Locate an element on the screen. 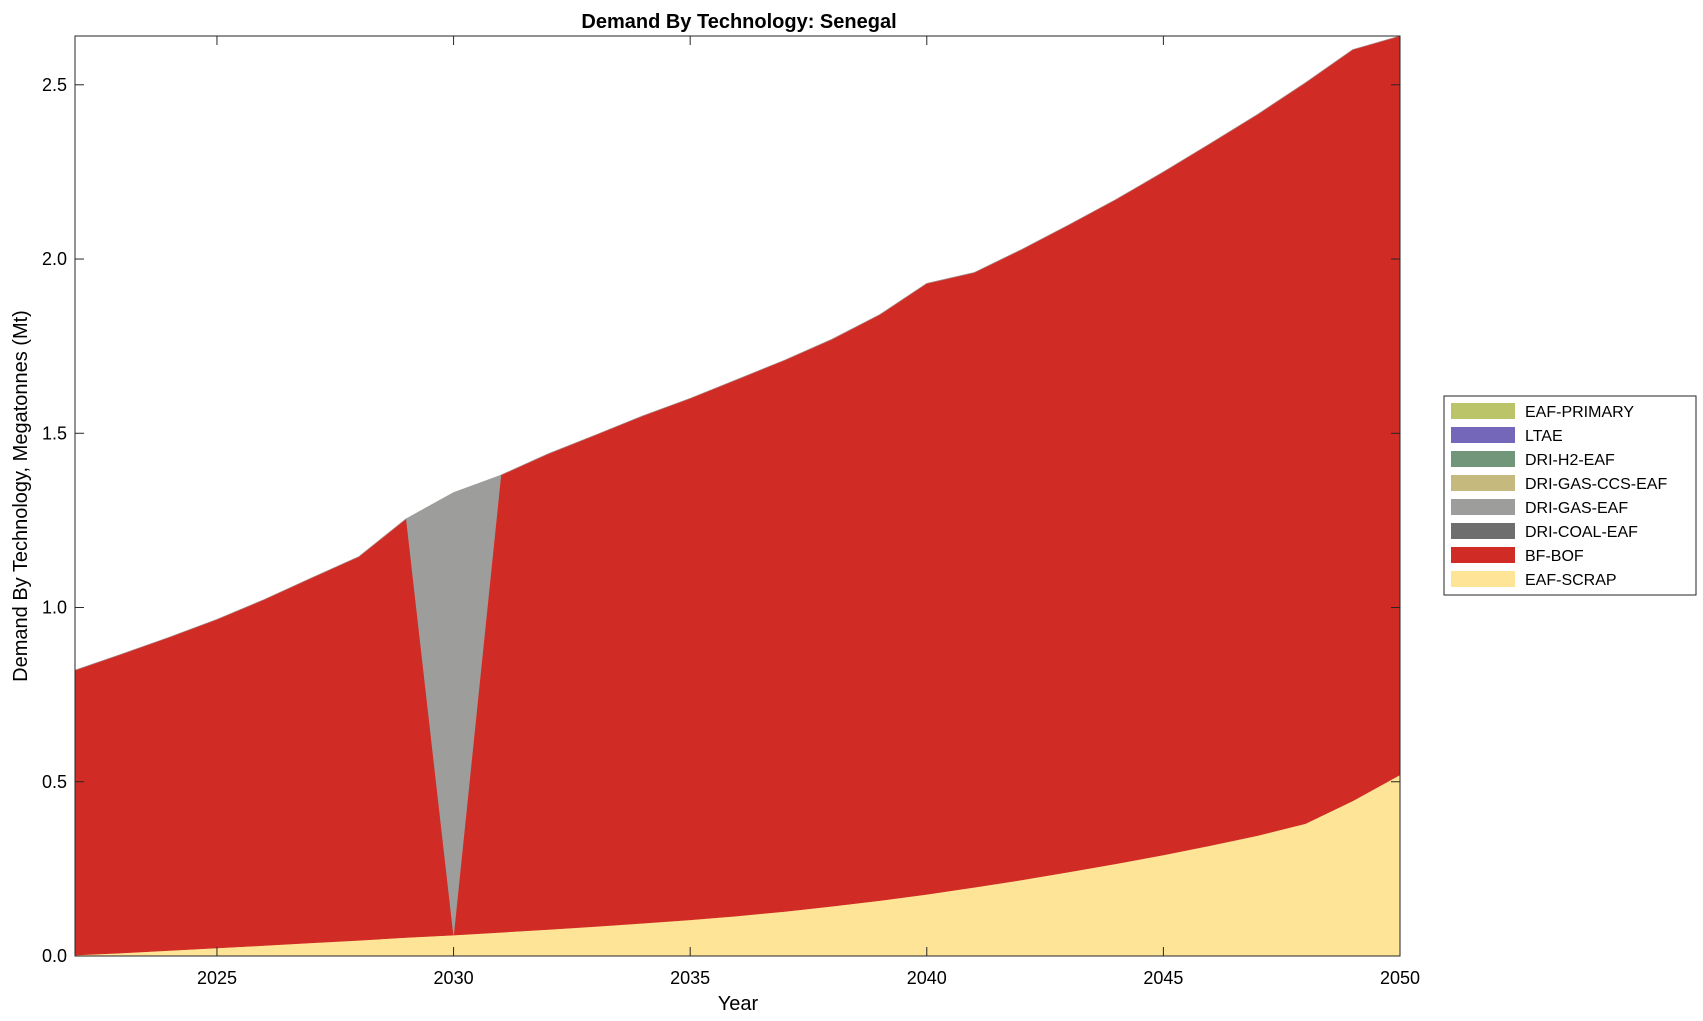 This screenshot has width=1703, height=1021. x-tick-label: 2040 is located at coordinates (927, 978).